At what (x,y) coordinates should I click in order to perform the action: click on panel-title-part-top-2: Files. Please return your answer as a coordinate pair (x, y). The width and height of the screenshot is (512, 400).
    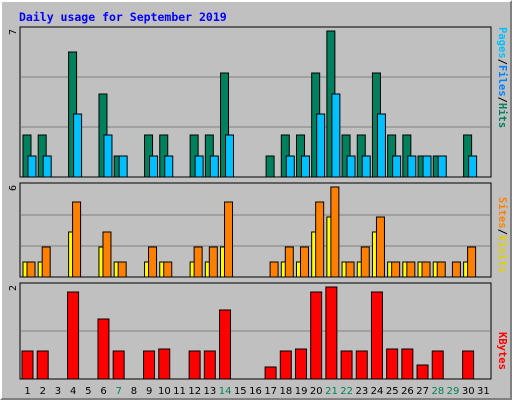
    Looking at the image, I should click on (502, 81).